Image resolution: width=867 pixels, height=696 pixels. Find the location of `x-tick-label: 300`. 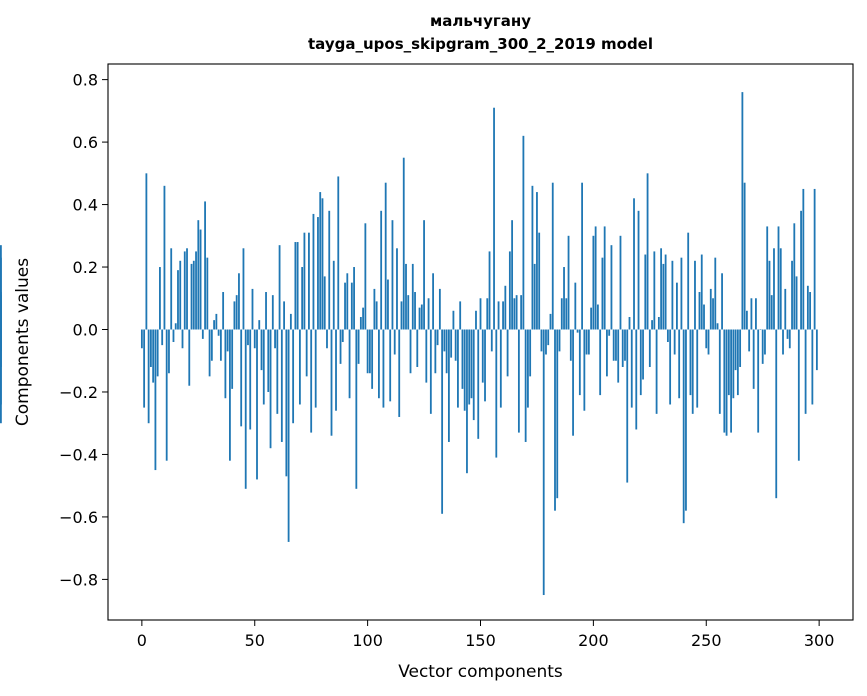

x-tick-label: 300 is located at coordinates (819, 640).